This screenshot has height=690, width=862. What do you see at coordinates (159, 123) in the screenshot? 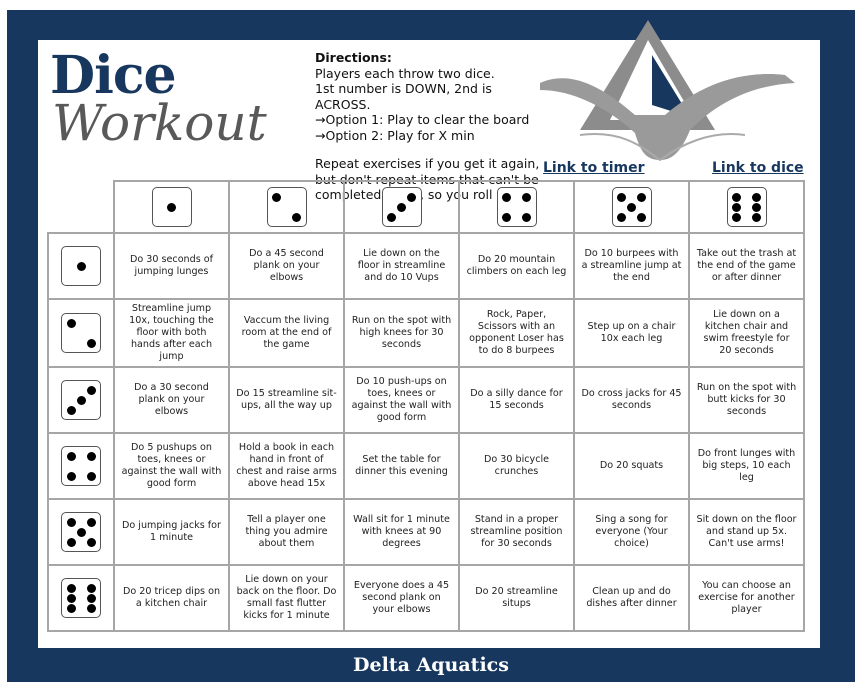
I see `title-workout: Workout` at bounding box center [159, 123].